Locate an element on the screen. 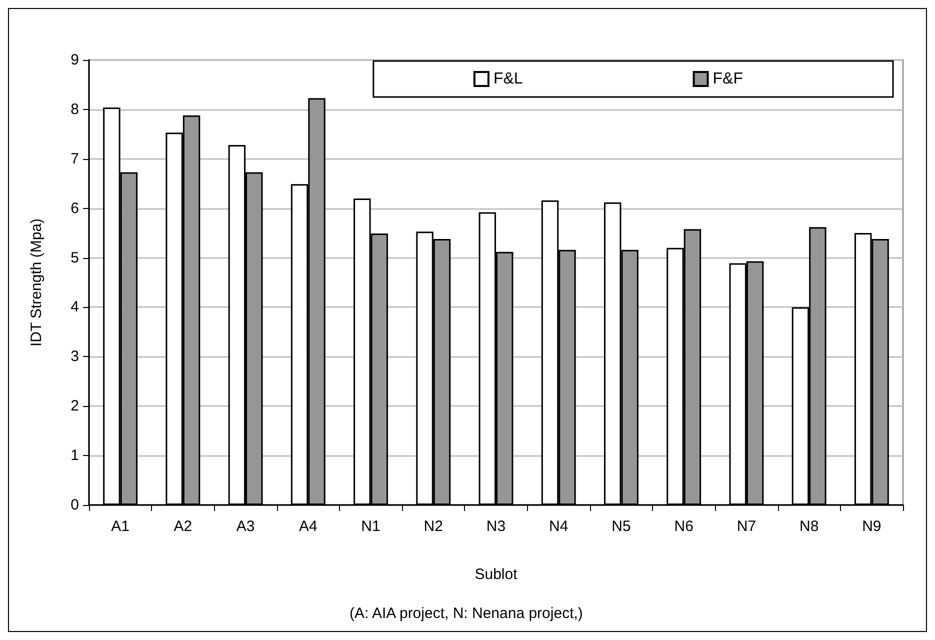  text: (A: AIA project, N: Nenana project,) is located at coordinates (466, 613).